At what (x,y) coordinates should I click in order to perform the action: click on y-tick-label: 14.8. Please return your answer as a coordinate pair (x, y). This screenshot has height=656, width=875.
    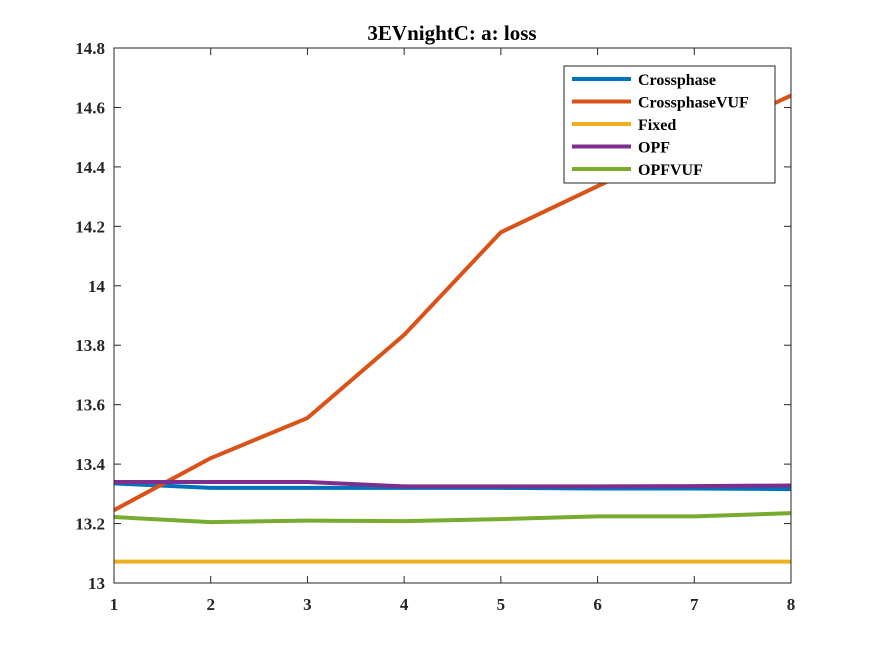
    Looking at the image, I should click on (90, 48).